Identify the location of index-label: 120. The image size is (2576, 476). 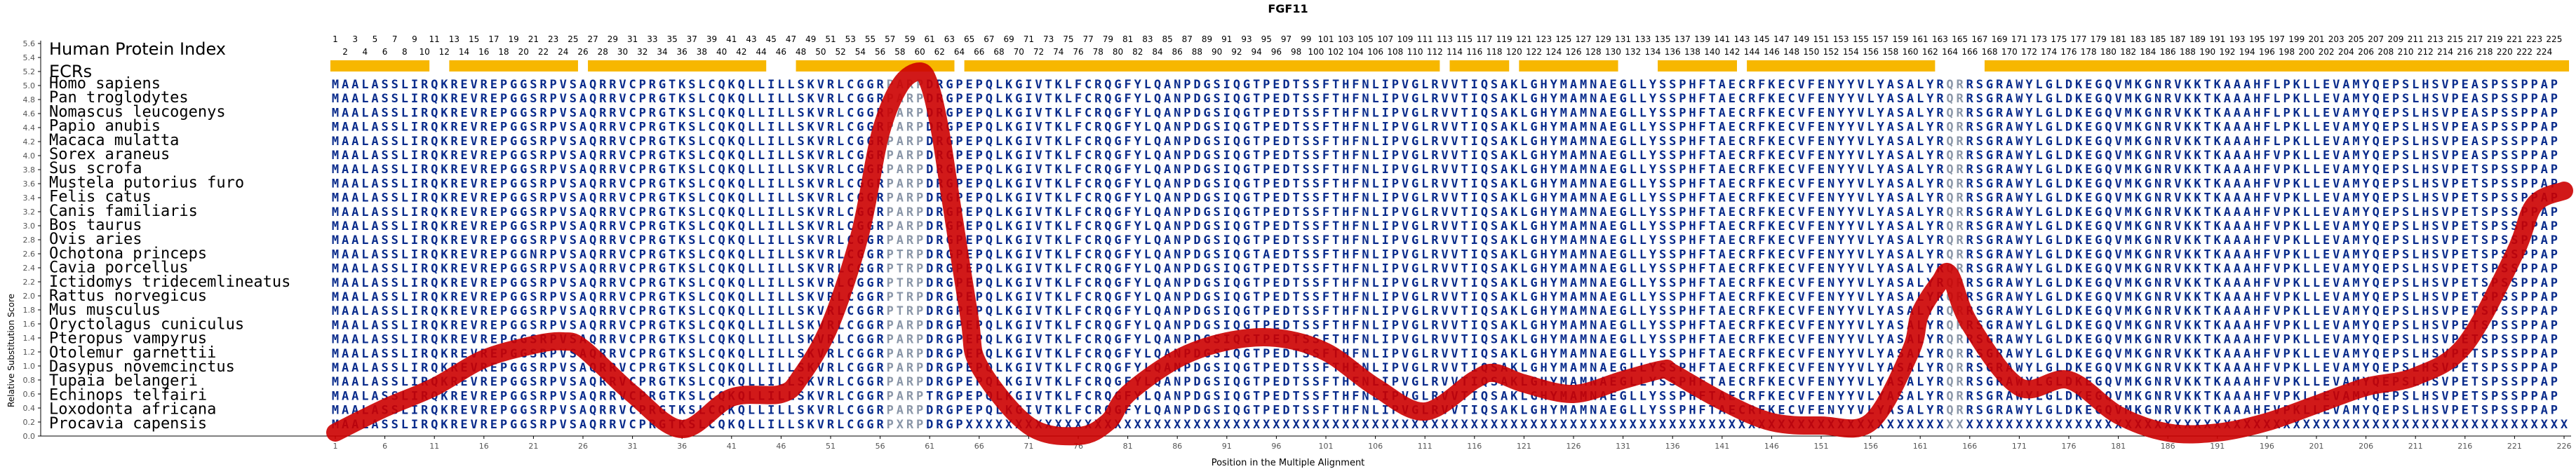
(1514, 52).